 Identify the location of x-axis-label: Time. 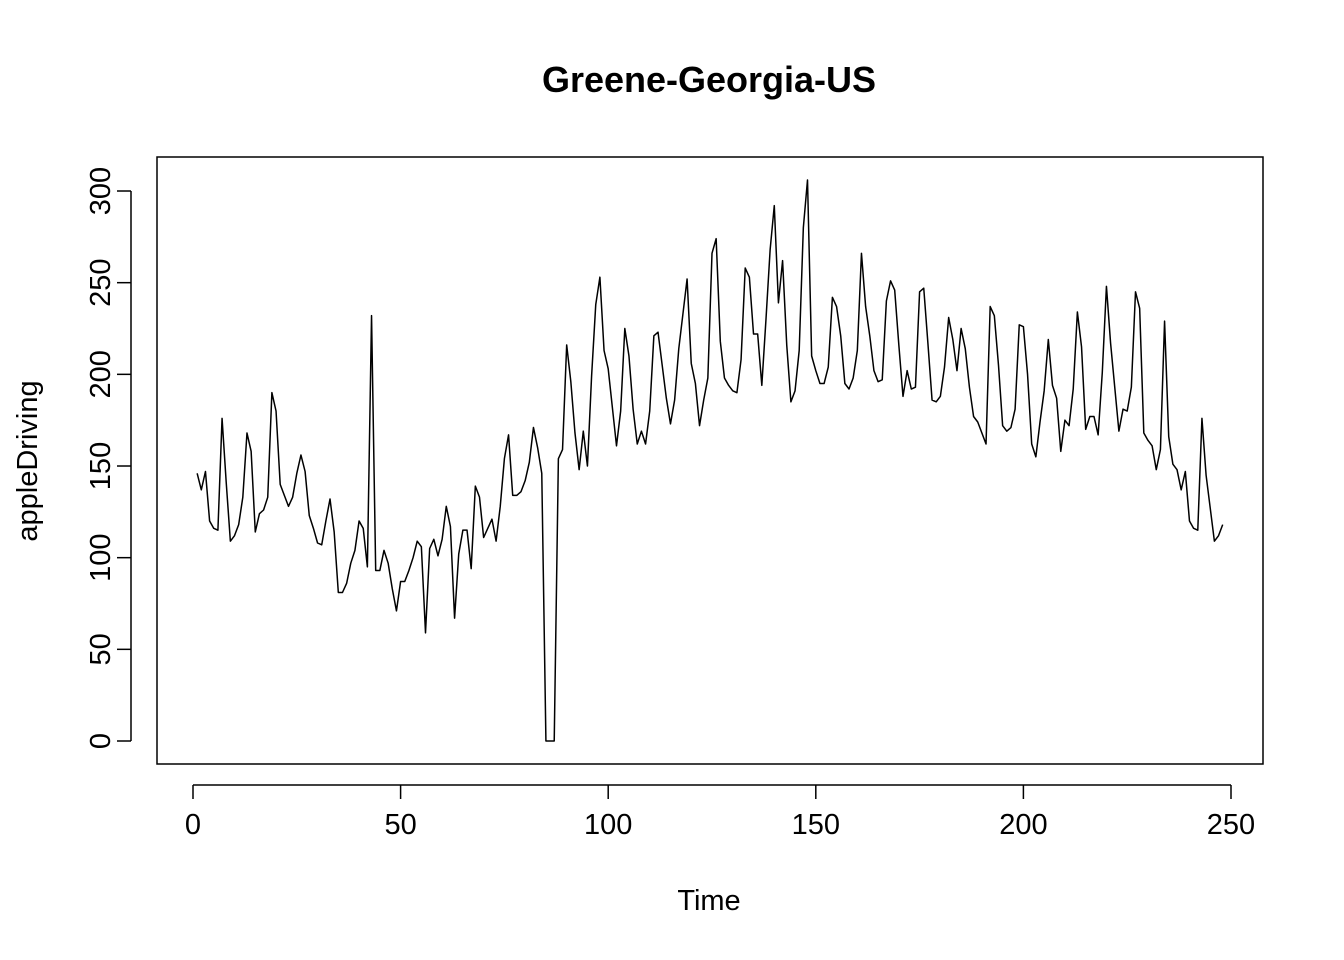
(708, 901).